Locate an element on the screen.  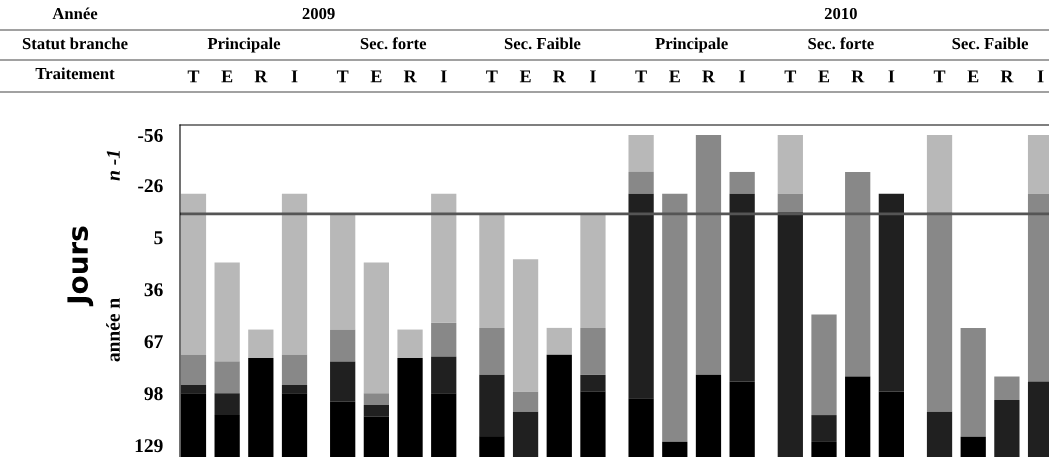
y-tick-label: 129 is located at coordinates (149, 446).